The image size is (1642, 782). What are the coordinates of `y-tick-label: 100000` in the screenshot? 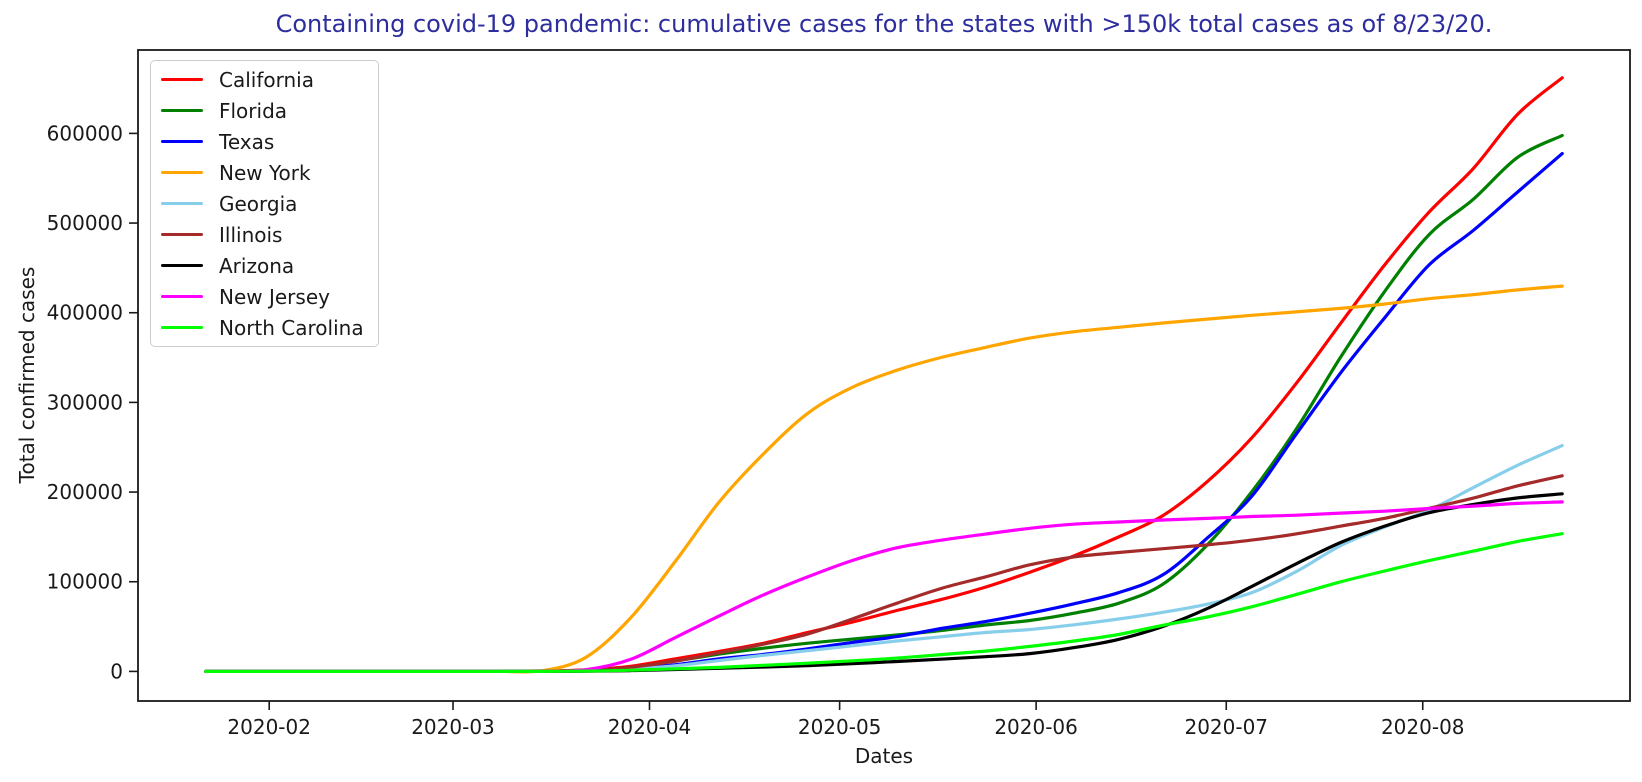 It's located at (85, 582).